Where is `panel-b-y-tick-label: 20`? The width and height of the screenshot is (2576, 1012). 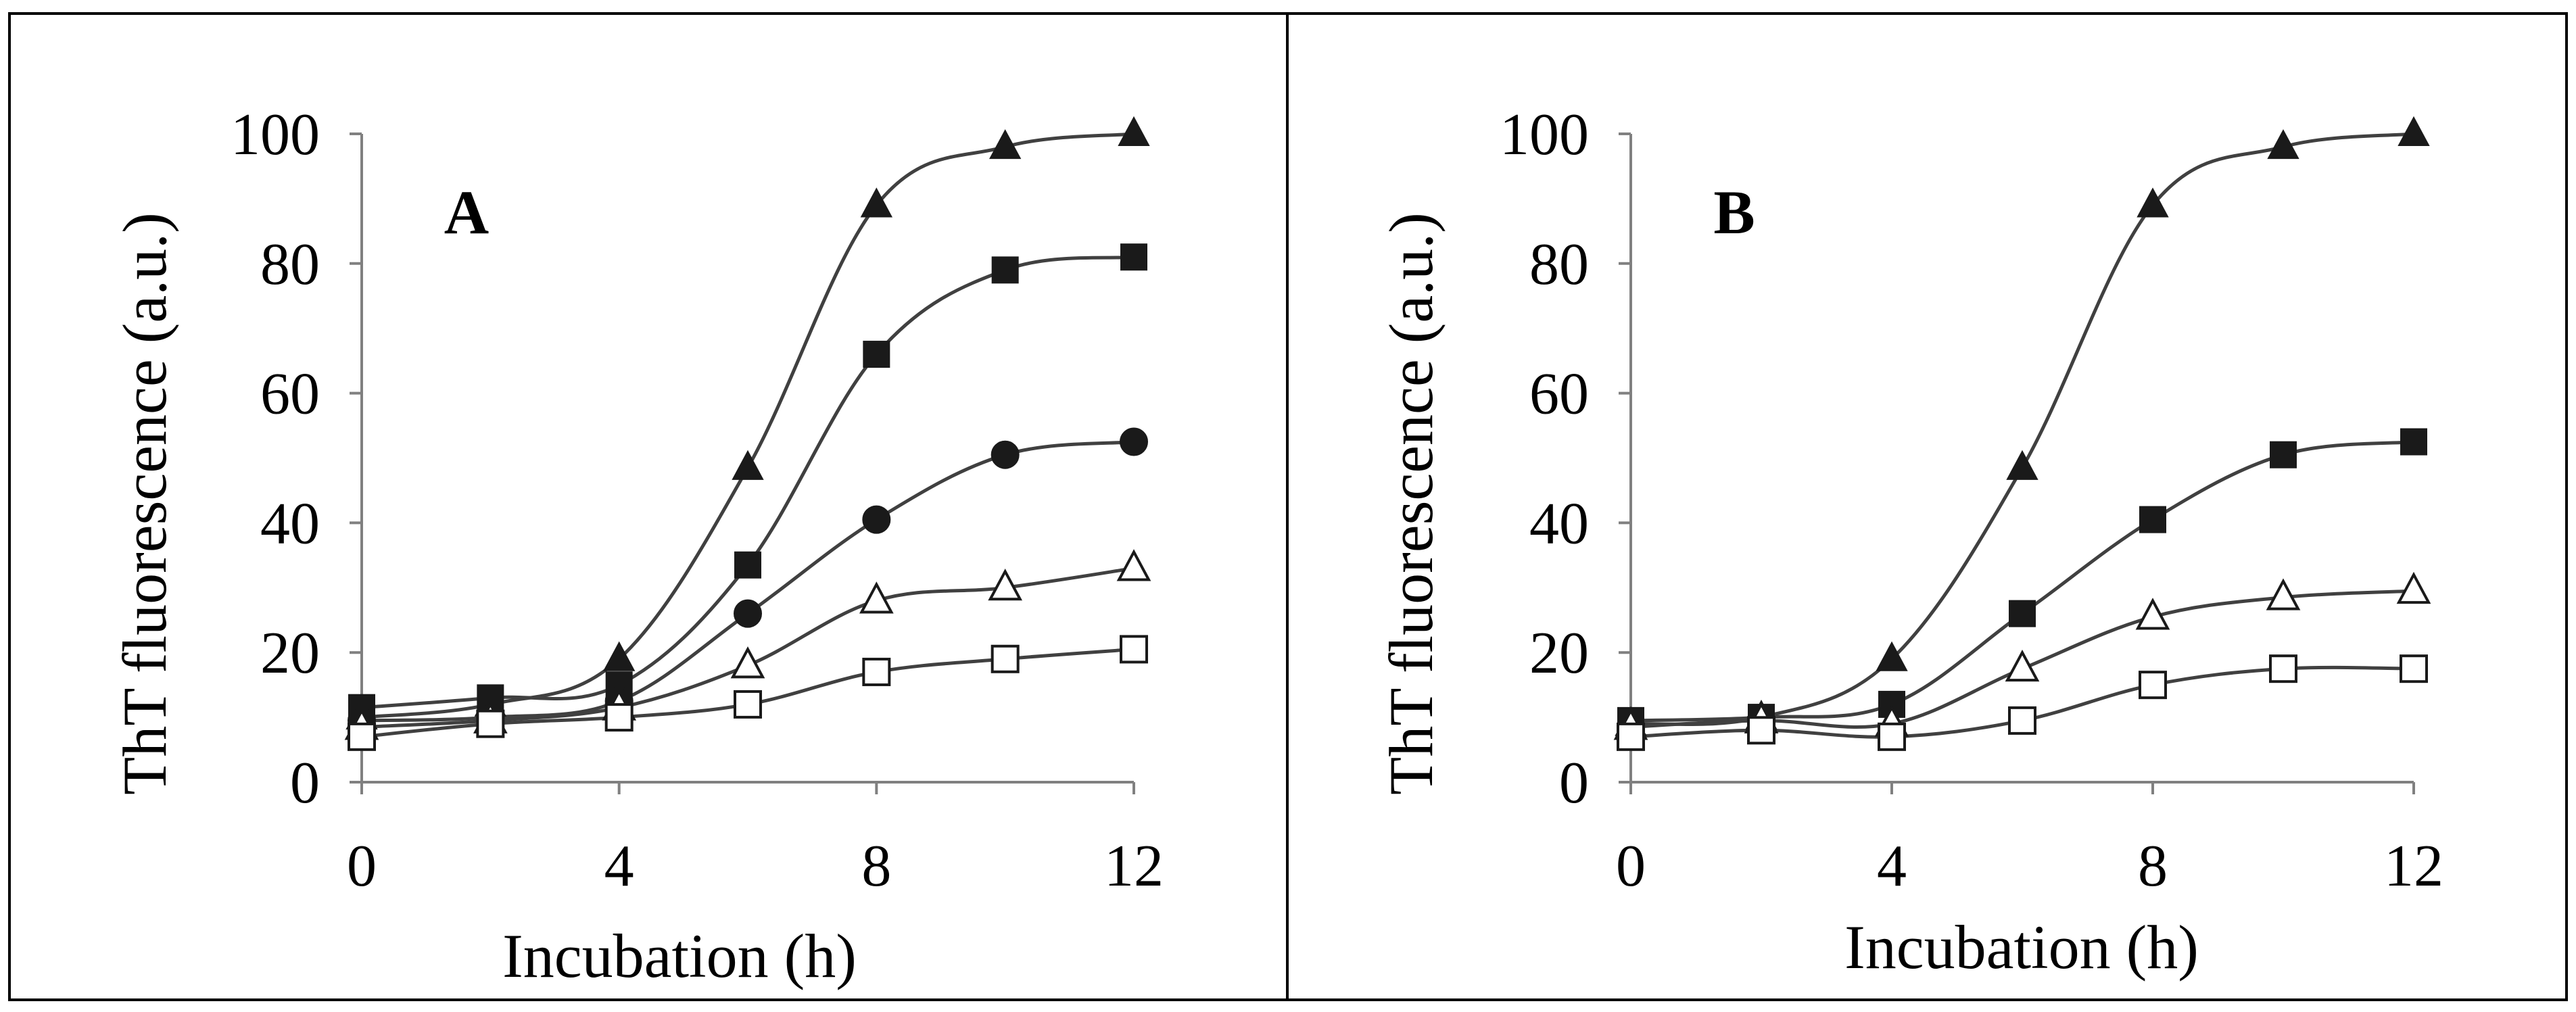 panel-b-y-tick-label: 20 is located at coordinates (1559, 653).